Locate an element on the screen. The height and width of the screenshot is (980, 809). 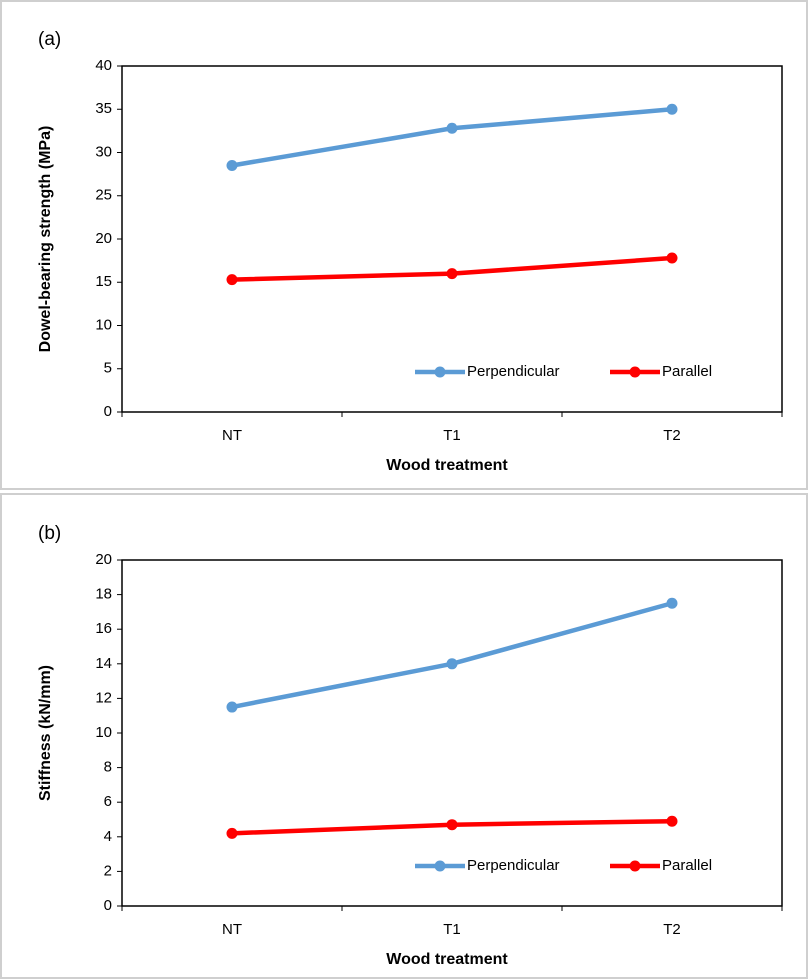
y-tick-label: 6 is located at coordinates (108, 801).